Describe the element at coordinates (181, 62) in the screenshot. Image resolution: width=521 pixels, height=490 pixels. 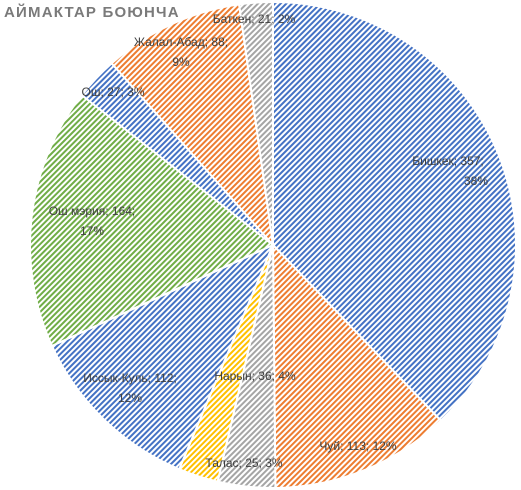
I see `slice-label-pct: 9%` at that location.